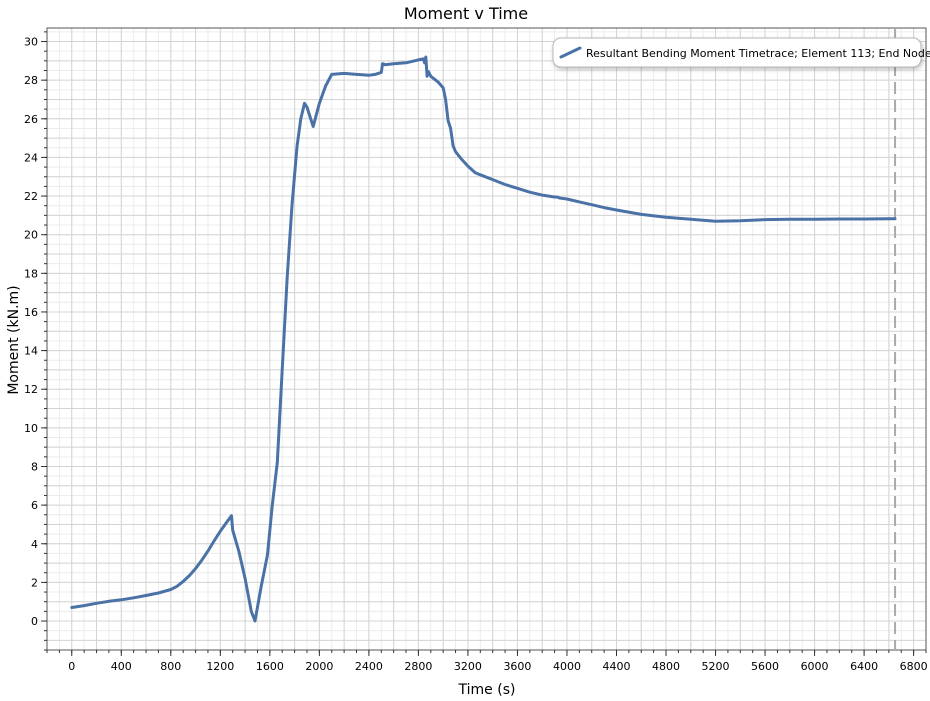 Image resolution: width=930 pixels, height=701 pixels. Describe the element at coordinates (616, 666) in the screenshot. I see `x-tick-label: 4400` at that location.